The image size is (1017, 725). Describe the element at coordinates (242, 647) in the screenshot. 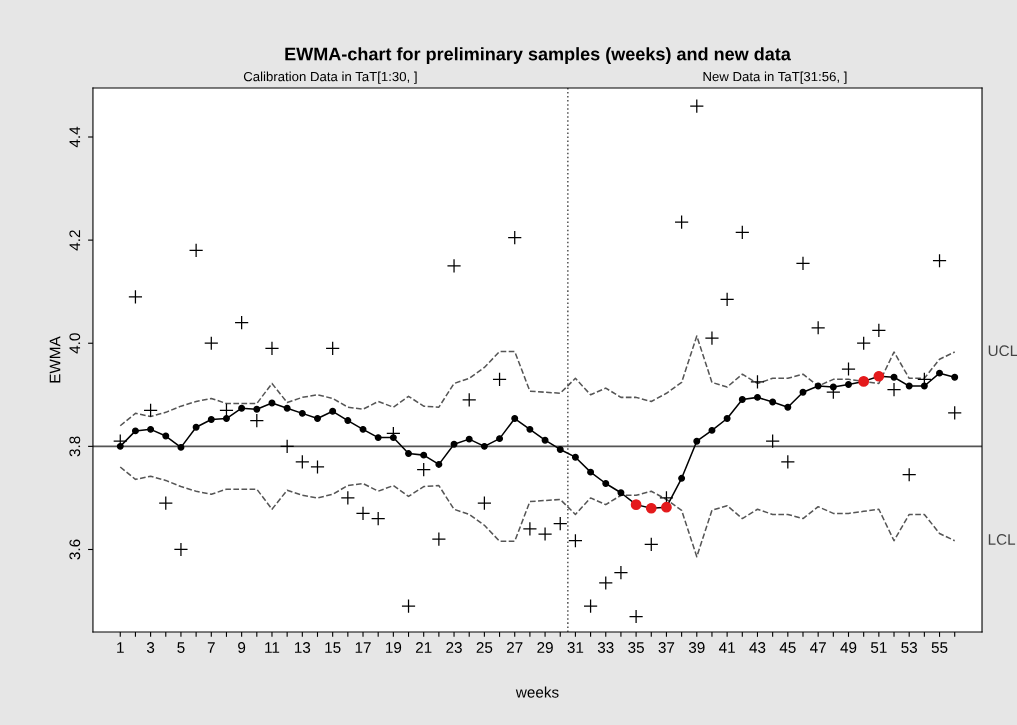

I see `x-tick-label: 9` at that location.